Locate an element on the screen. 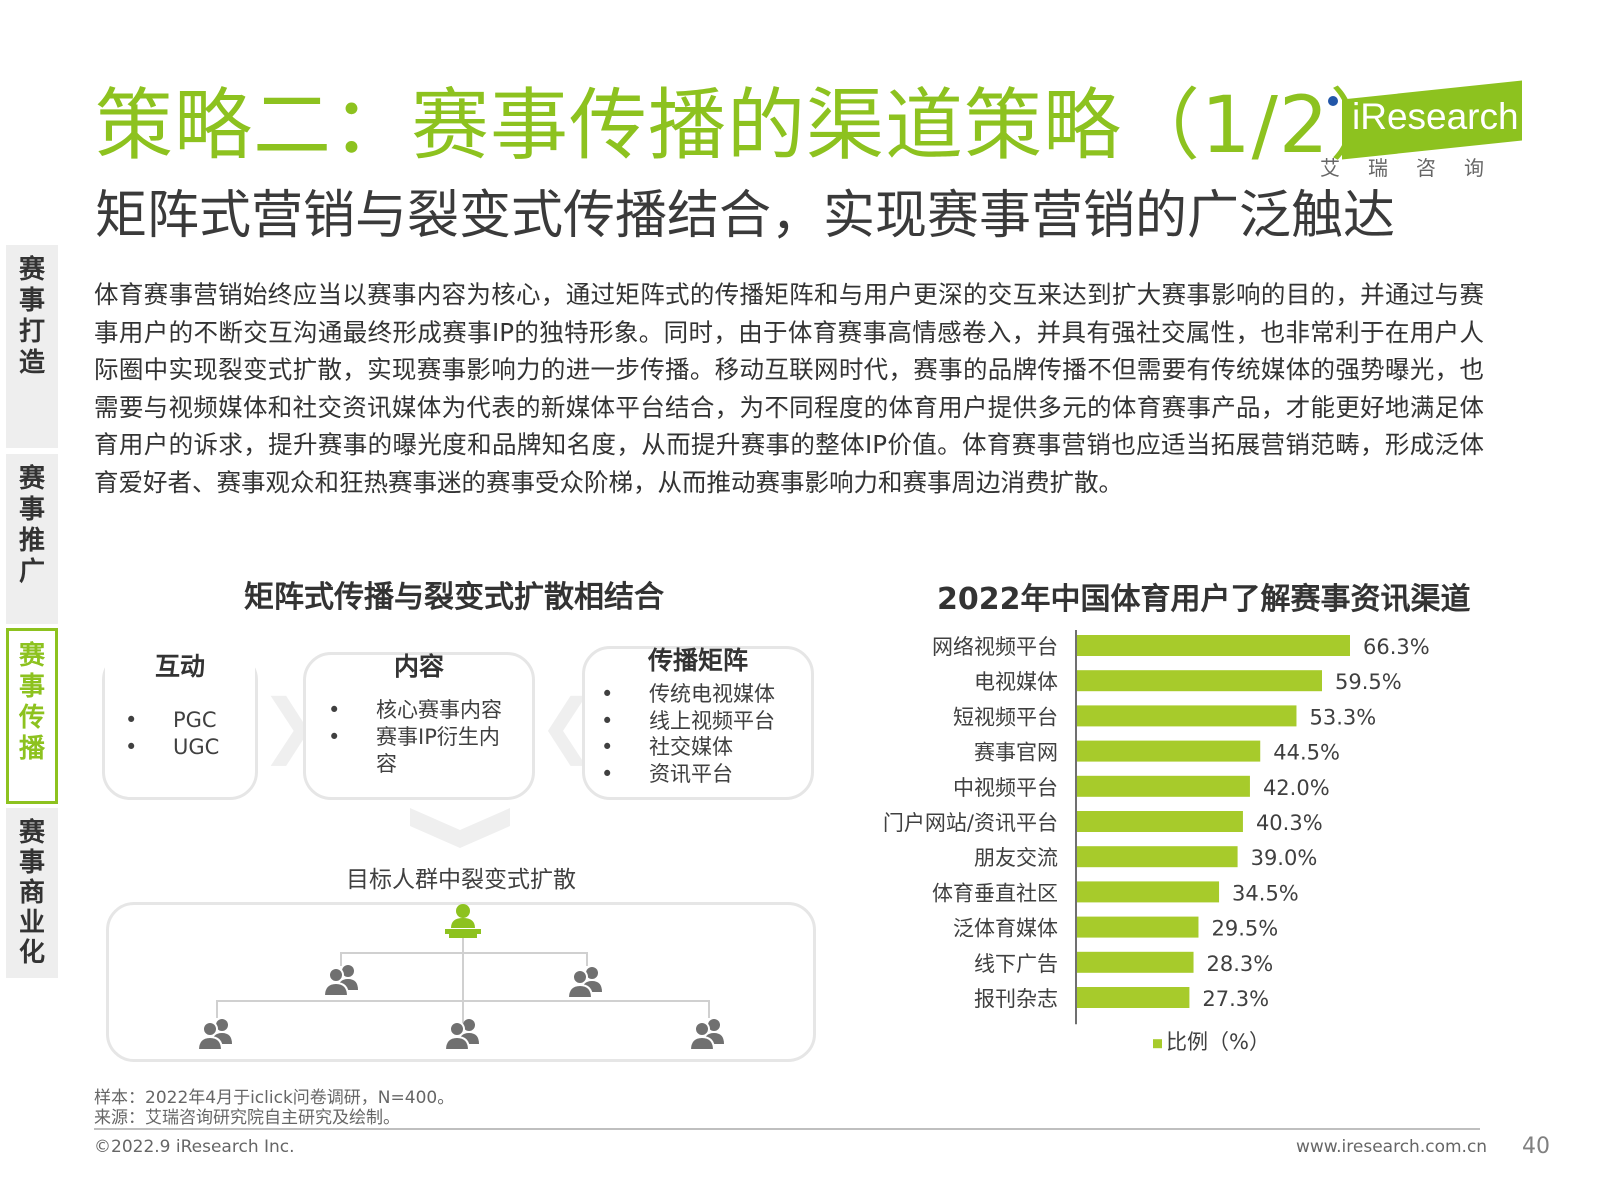  iresearch-logo: iResearch 艾瑞咨询 is located at coordinates (1425, 136).